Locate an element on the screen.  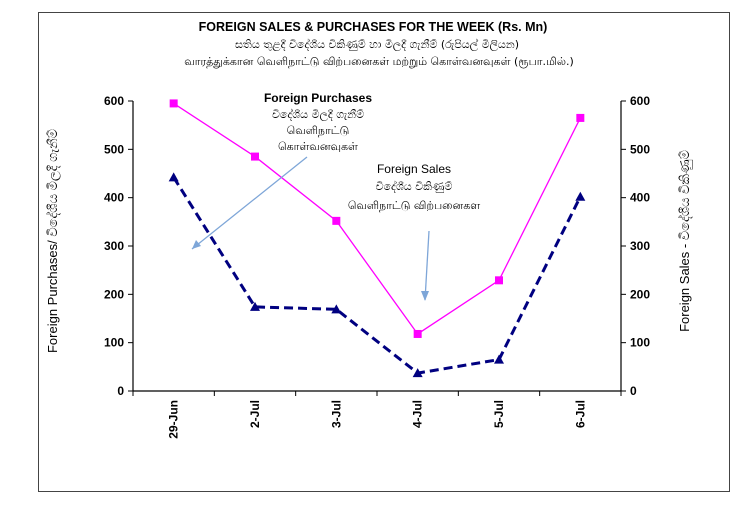
y-axis-label-left: Foreign Purchases/ විදේශීය මිලදී ගැනීම් is located at coordinates (53, 241).